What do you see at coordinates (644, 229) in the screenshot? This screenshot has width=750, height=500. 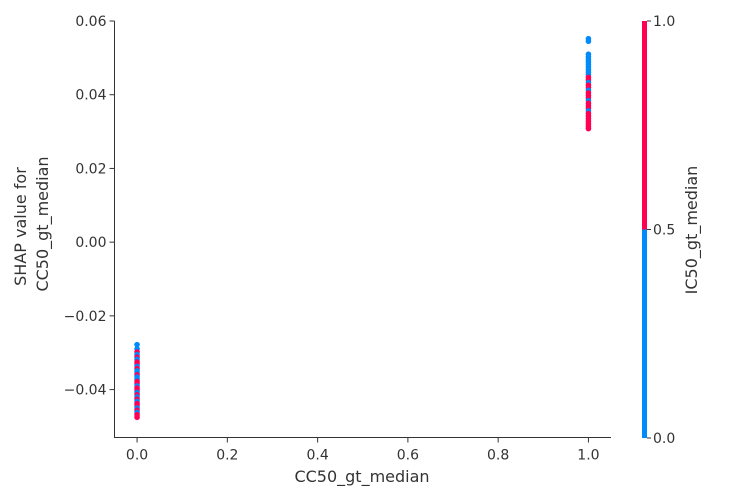 I see `colorbar` at bounding box center [644, 229].